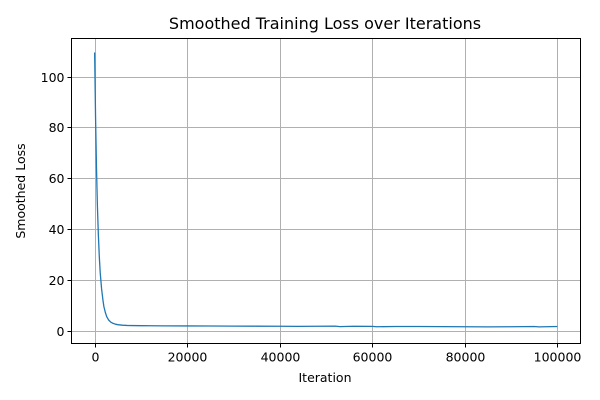 Image resolution: width=600 pixels, height=400 pixels. What do you see at coordinates (57, 229) in the screenshot?
I see `y-tick-label: 40` at bounding box center [57, 229].